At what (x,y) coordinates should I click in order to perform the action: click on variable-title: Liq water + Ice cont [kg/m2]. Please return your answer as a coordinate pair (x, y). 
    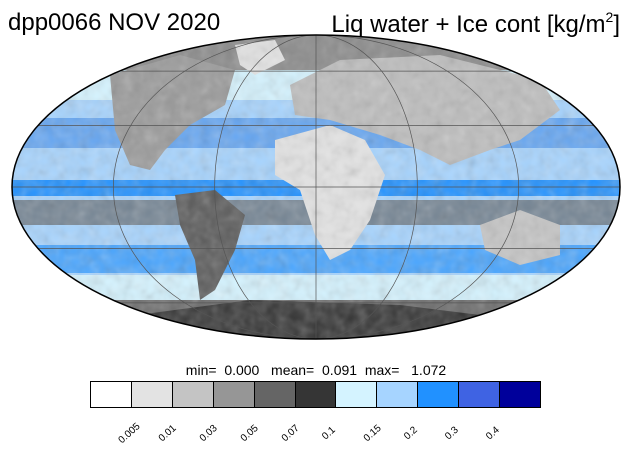
    Looking at the image, I should click on (475, 24).